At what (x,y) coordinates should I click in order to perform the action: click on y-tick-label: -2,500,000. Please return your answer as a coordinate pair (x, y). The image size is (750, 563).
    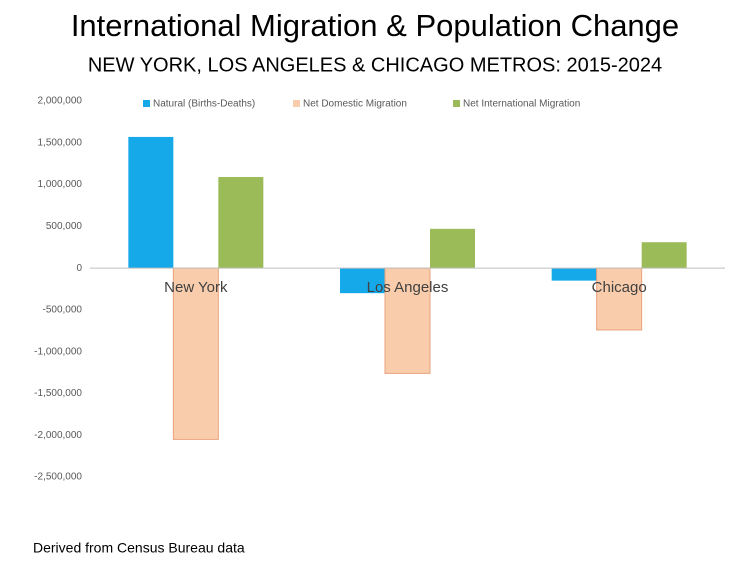
    Looking at the image, I should click on (58, 477).